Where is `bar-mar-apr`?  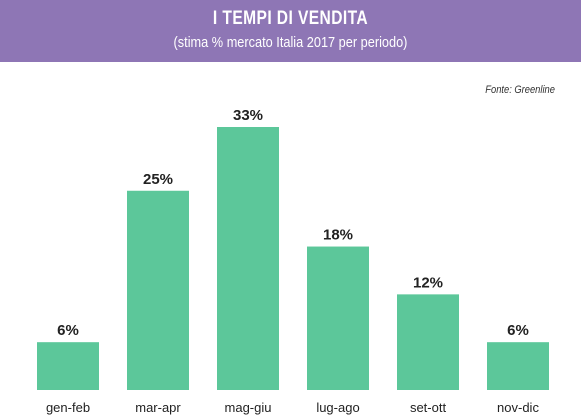
bar-mar-apr is located at coordinates (158, 290).